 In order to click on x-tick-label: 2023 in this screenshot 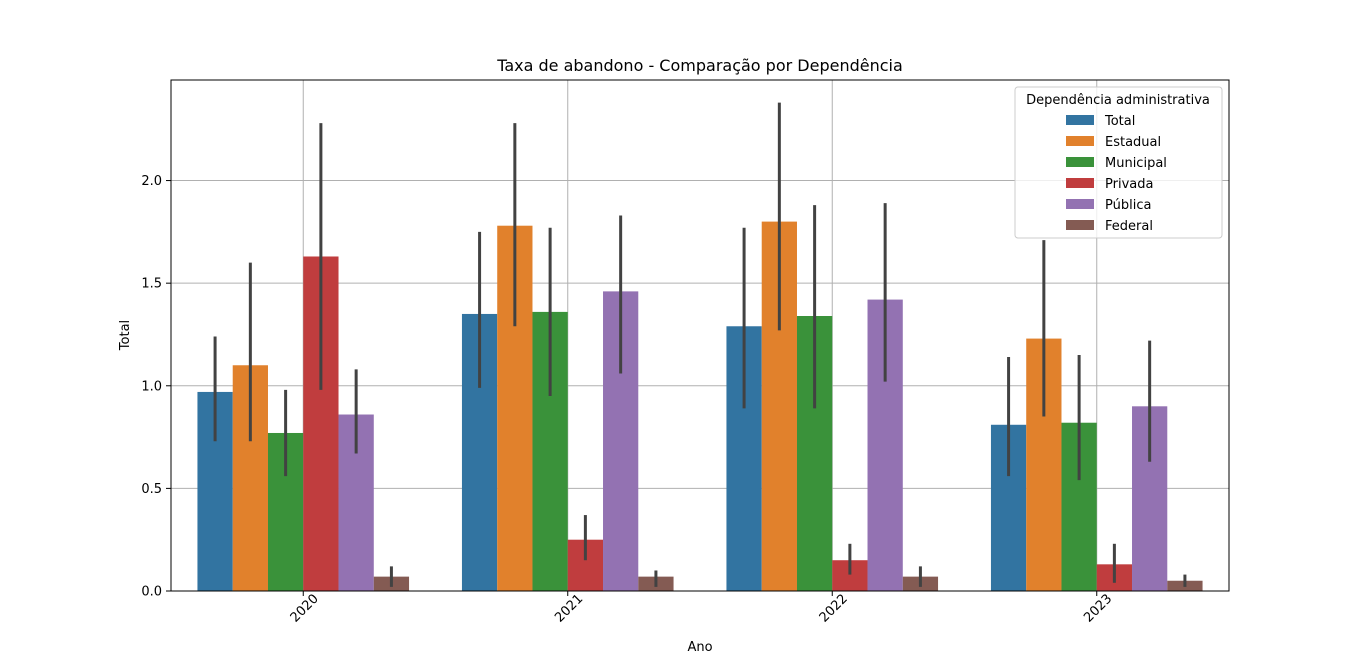, I will do `click(1098, 609)`.